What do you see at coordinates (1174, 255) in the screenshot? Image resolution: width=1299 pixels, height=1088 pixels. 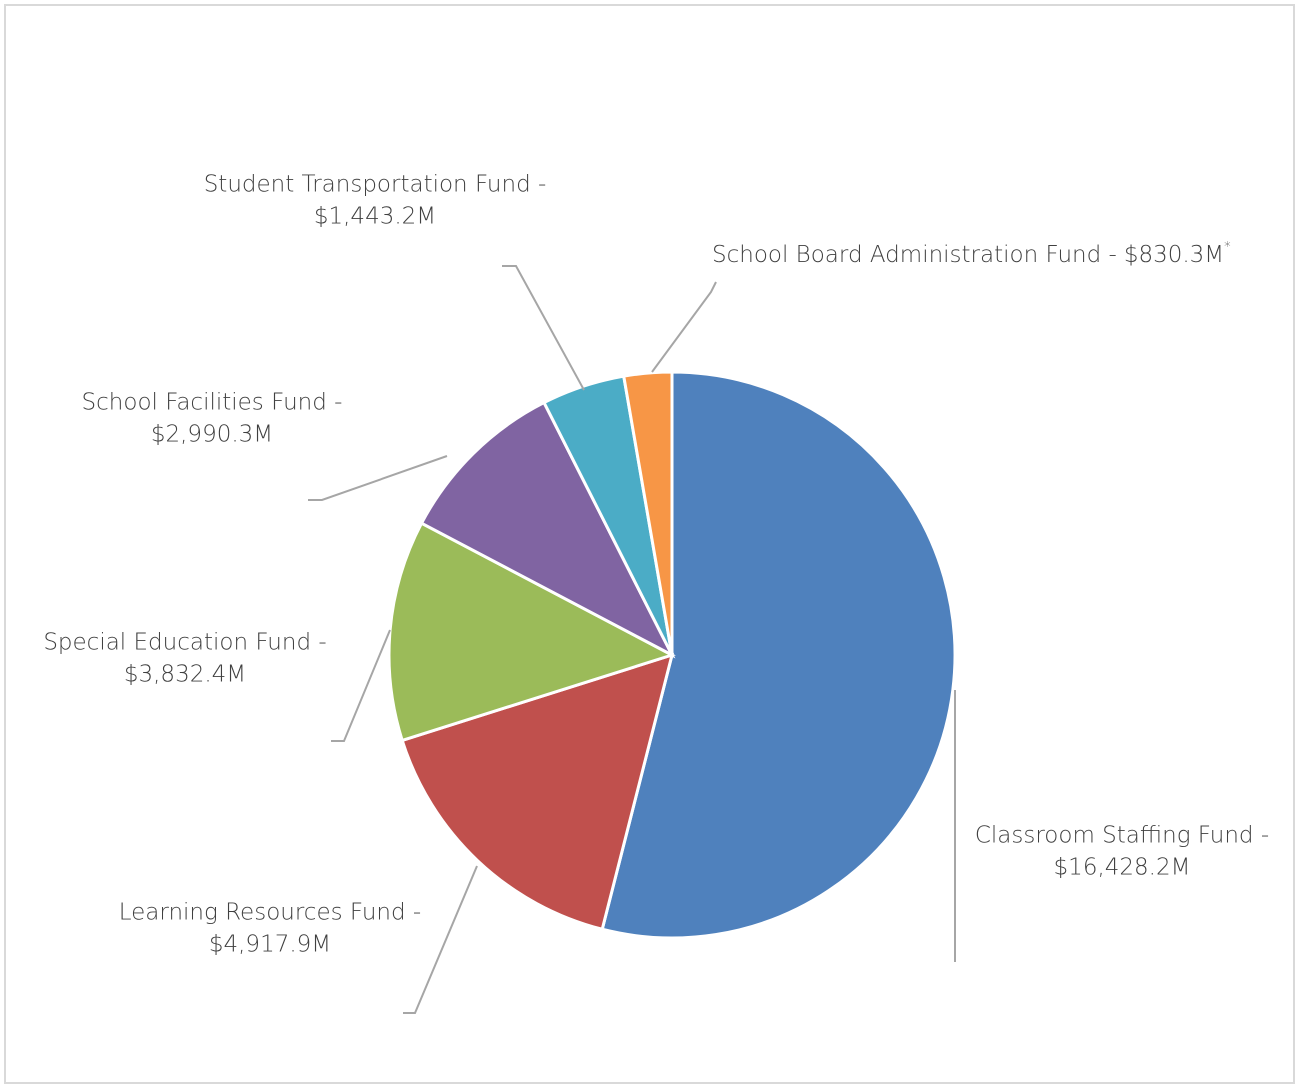 I see `value-label: $830.3M` at bounding box center [1174, 255].